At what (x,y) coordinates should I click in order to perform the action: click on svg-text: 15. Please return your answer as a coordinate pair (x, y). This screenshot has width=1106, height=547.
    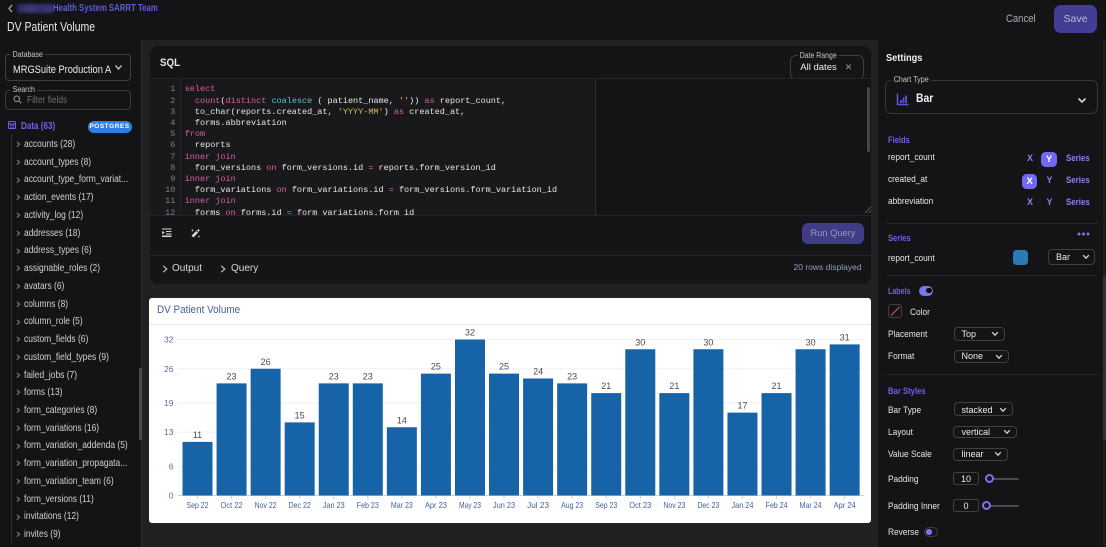
    Looking at the image, I should click on (299, 415).